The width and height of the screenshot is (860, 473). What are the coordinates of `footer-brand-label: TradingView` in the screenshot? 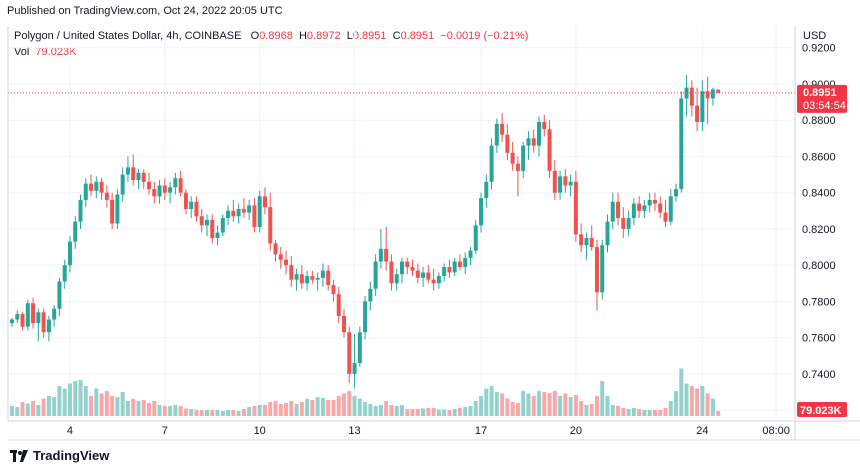 It's located at (71, 455).